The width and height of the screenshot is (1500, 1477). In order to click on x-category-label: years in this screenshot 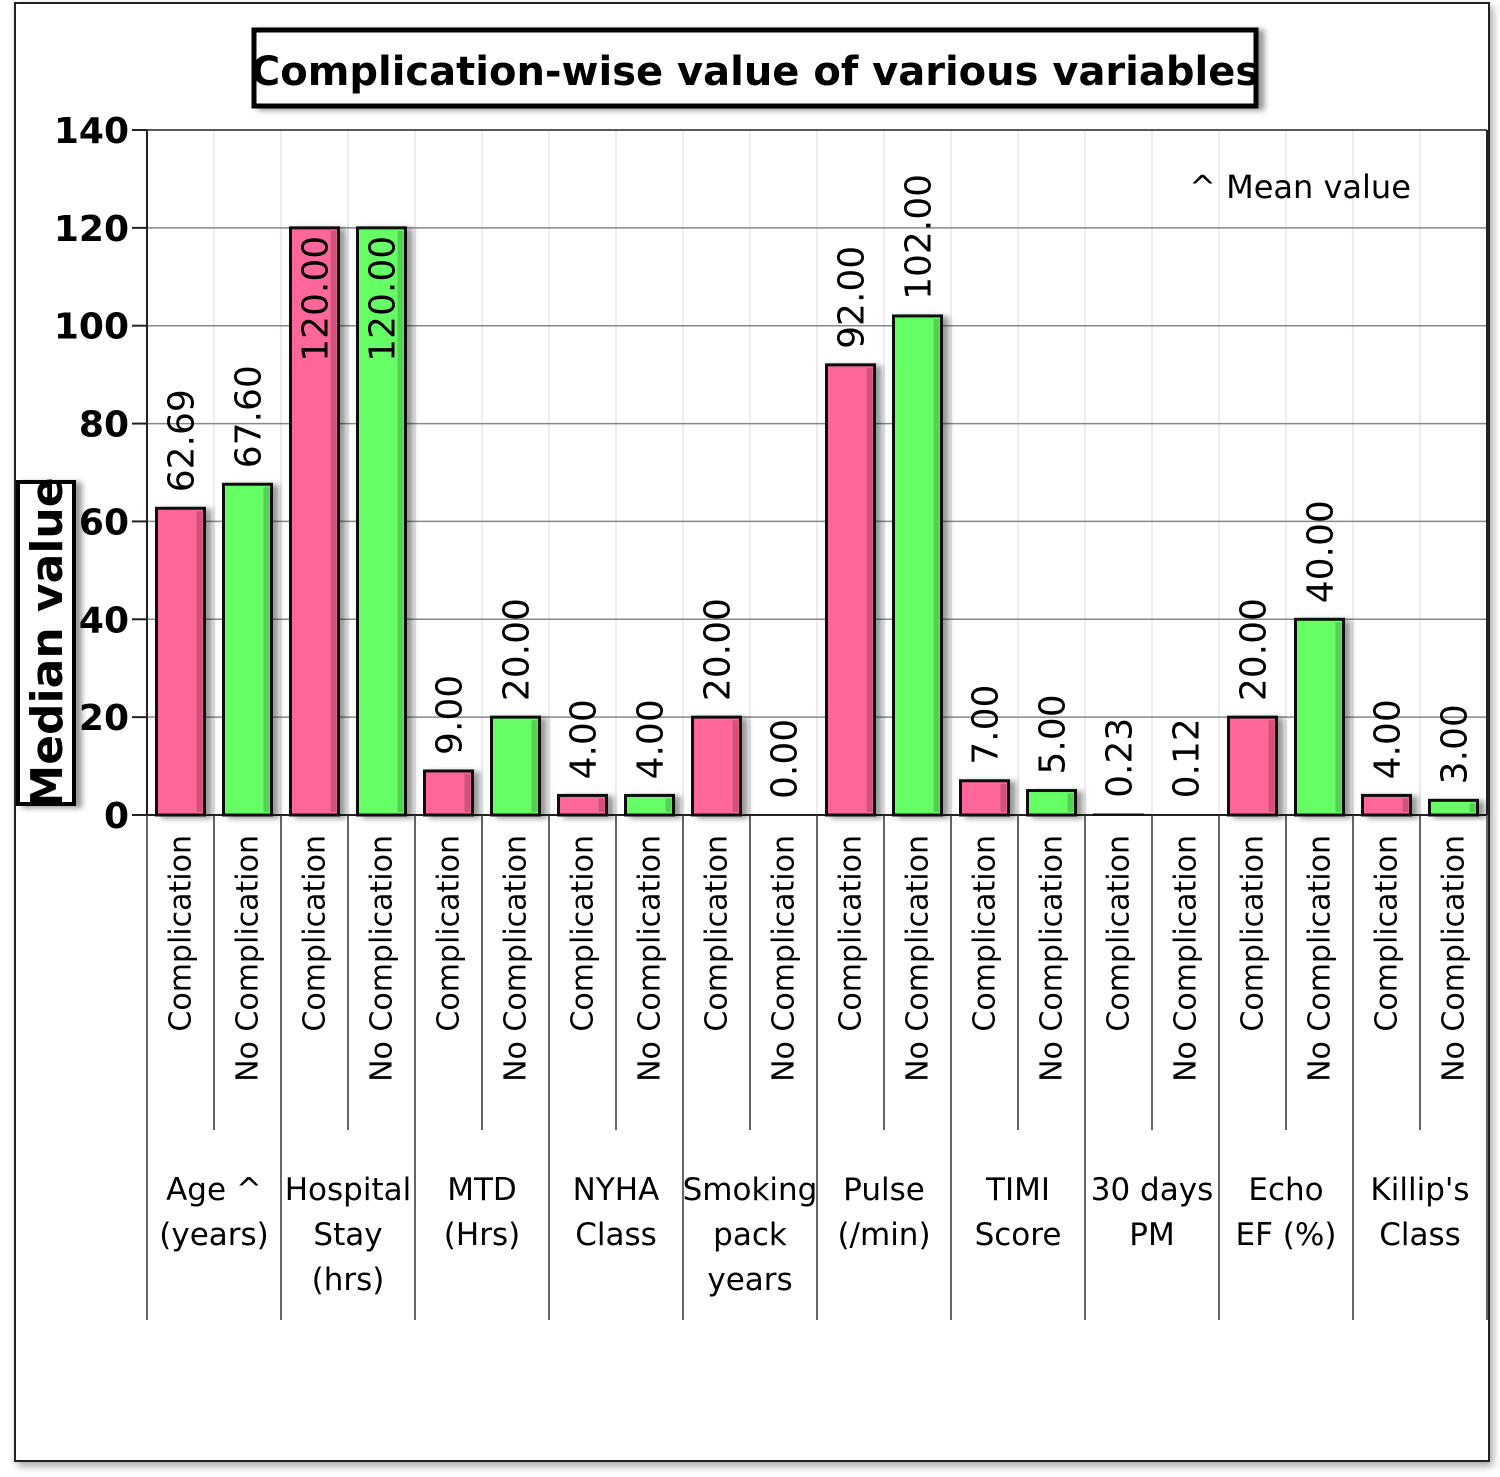, I will do `click(749, 1280)`.